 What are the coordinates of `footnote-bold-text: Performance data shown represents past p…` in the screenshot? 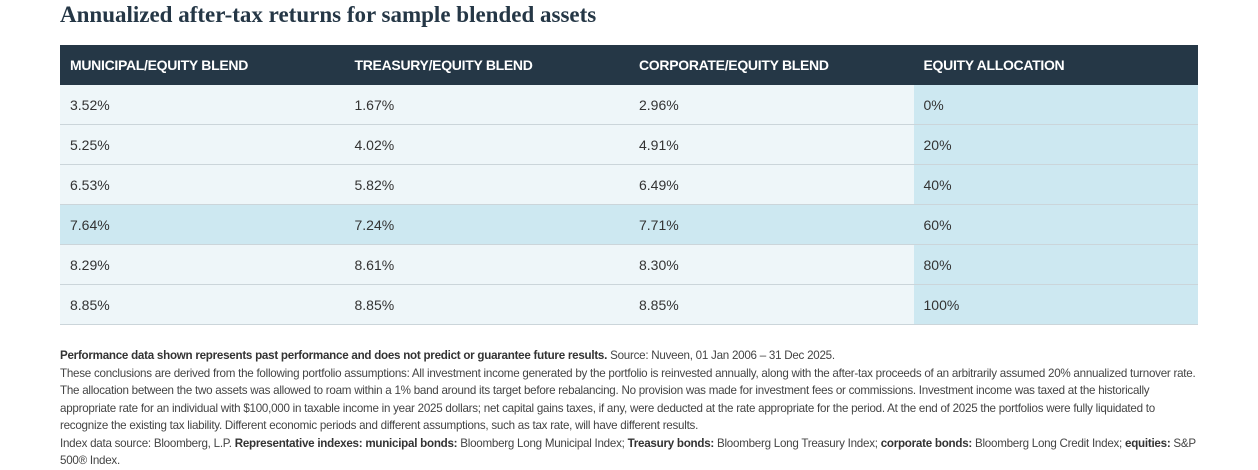 It's located at (334, 355).